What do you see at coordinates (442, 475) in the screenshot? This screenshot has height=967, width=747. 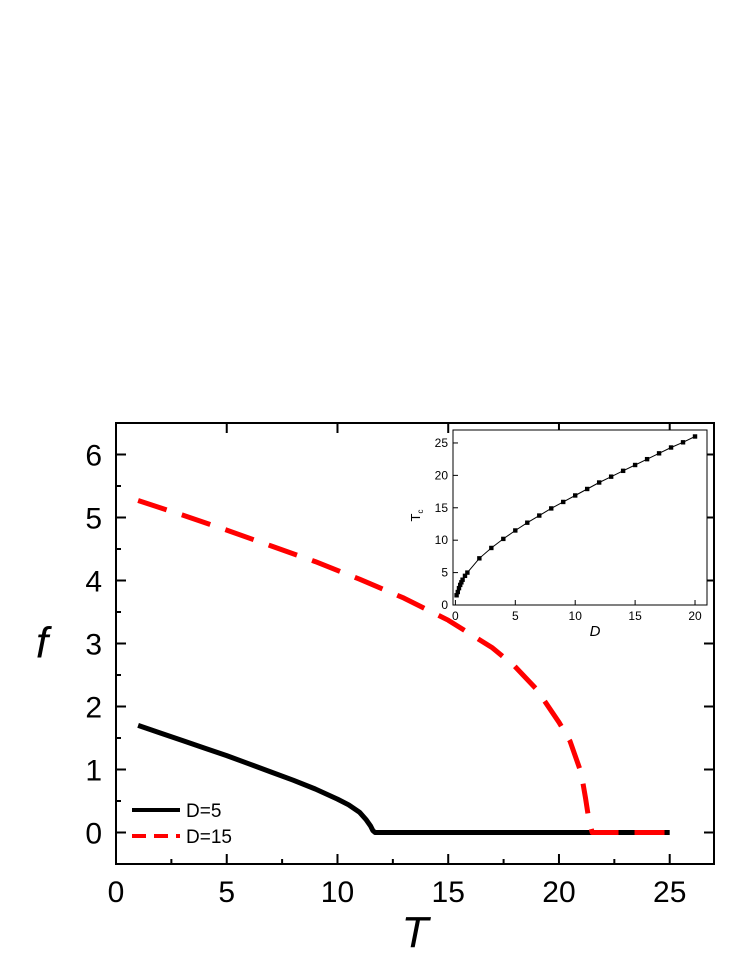 I see `inset-y-tick-label: 20` at bounding box center [442, 475].